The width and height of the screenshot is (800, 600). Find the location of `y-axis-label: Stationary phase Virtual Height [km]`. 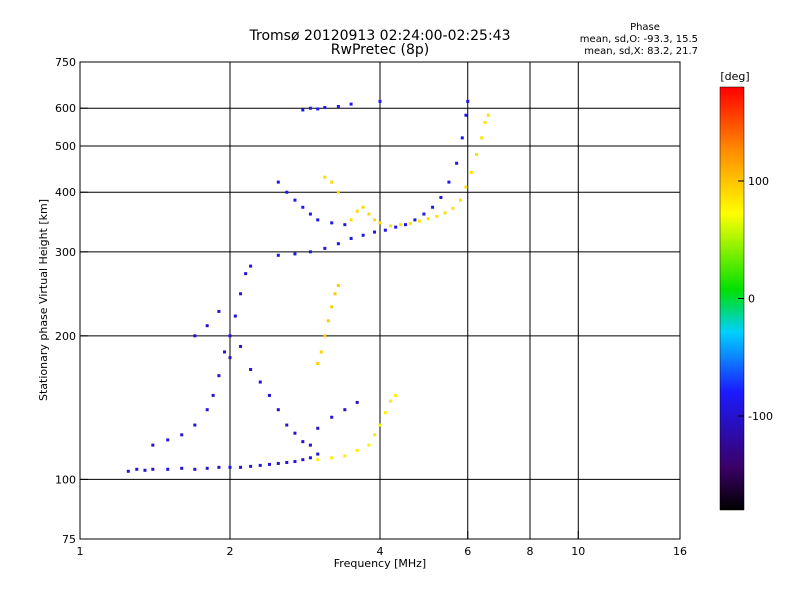

y-axis-label: Stationary phase Virtual Height [km] is located at coordinates (43, 300).